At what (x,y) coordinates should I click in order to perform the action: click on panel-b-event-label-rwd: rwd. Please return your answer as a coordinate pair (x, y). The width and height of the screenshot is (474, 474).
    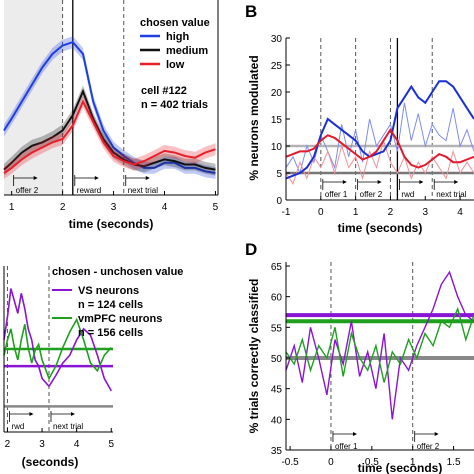
    Looking at the image, I should click on (407, 194).